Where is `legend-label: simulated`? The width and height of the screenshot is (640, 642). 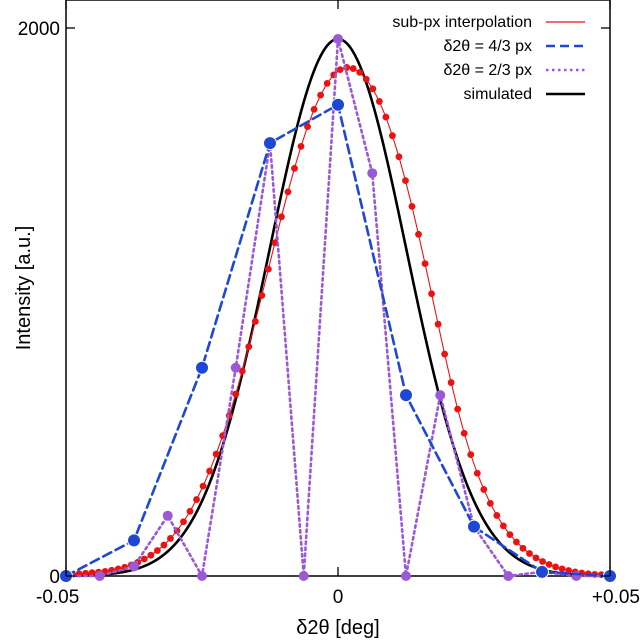 legend-label: simulated is located at coordinates (498, 94).